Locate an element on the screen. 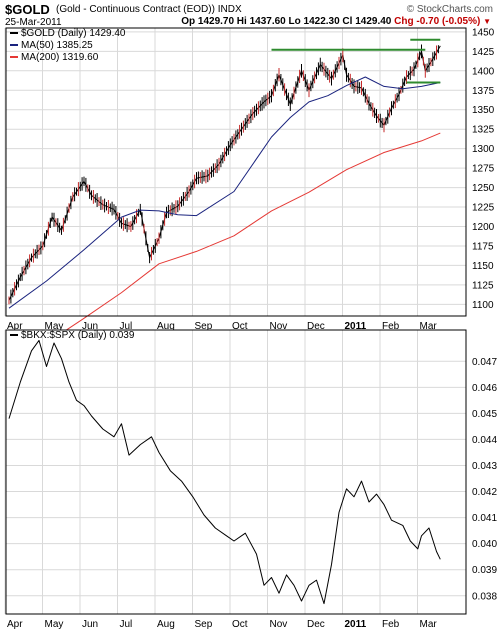  gold-x-tick-label: Jul is located at coordinates (126, 326).